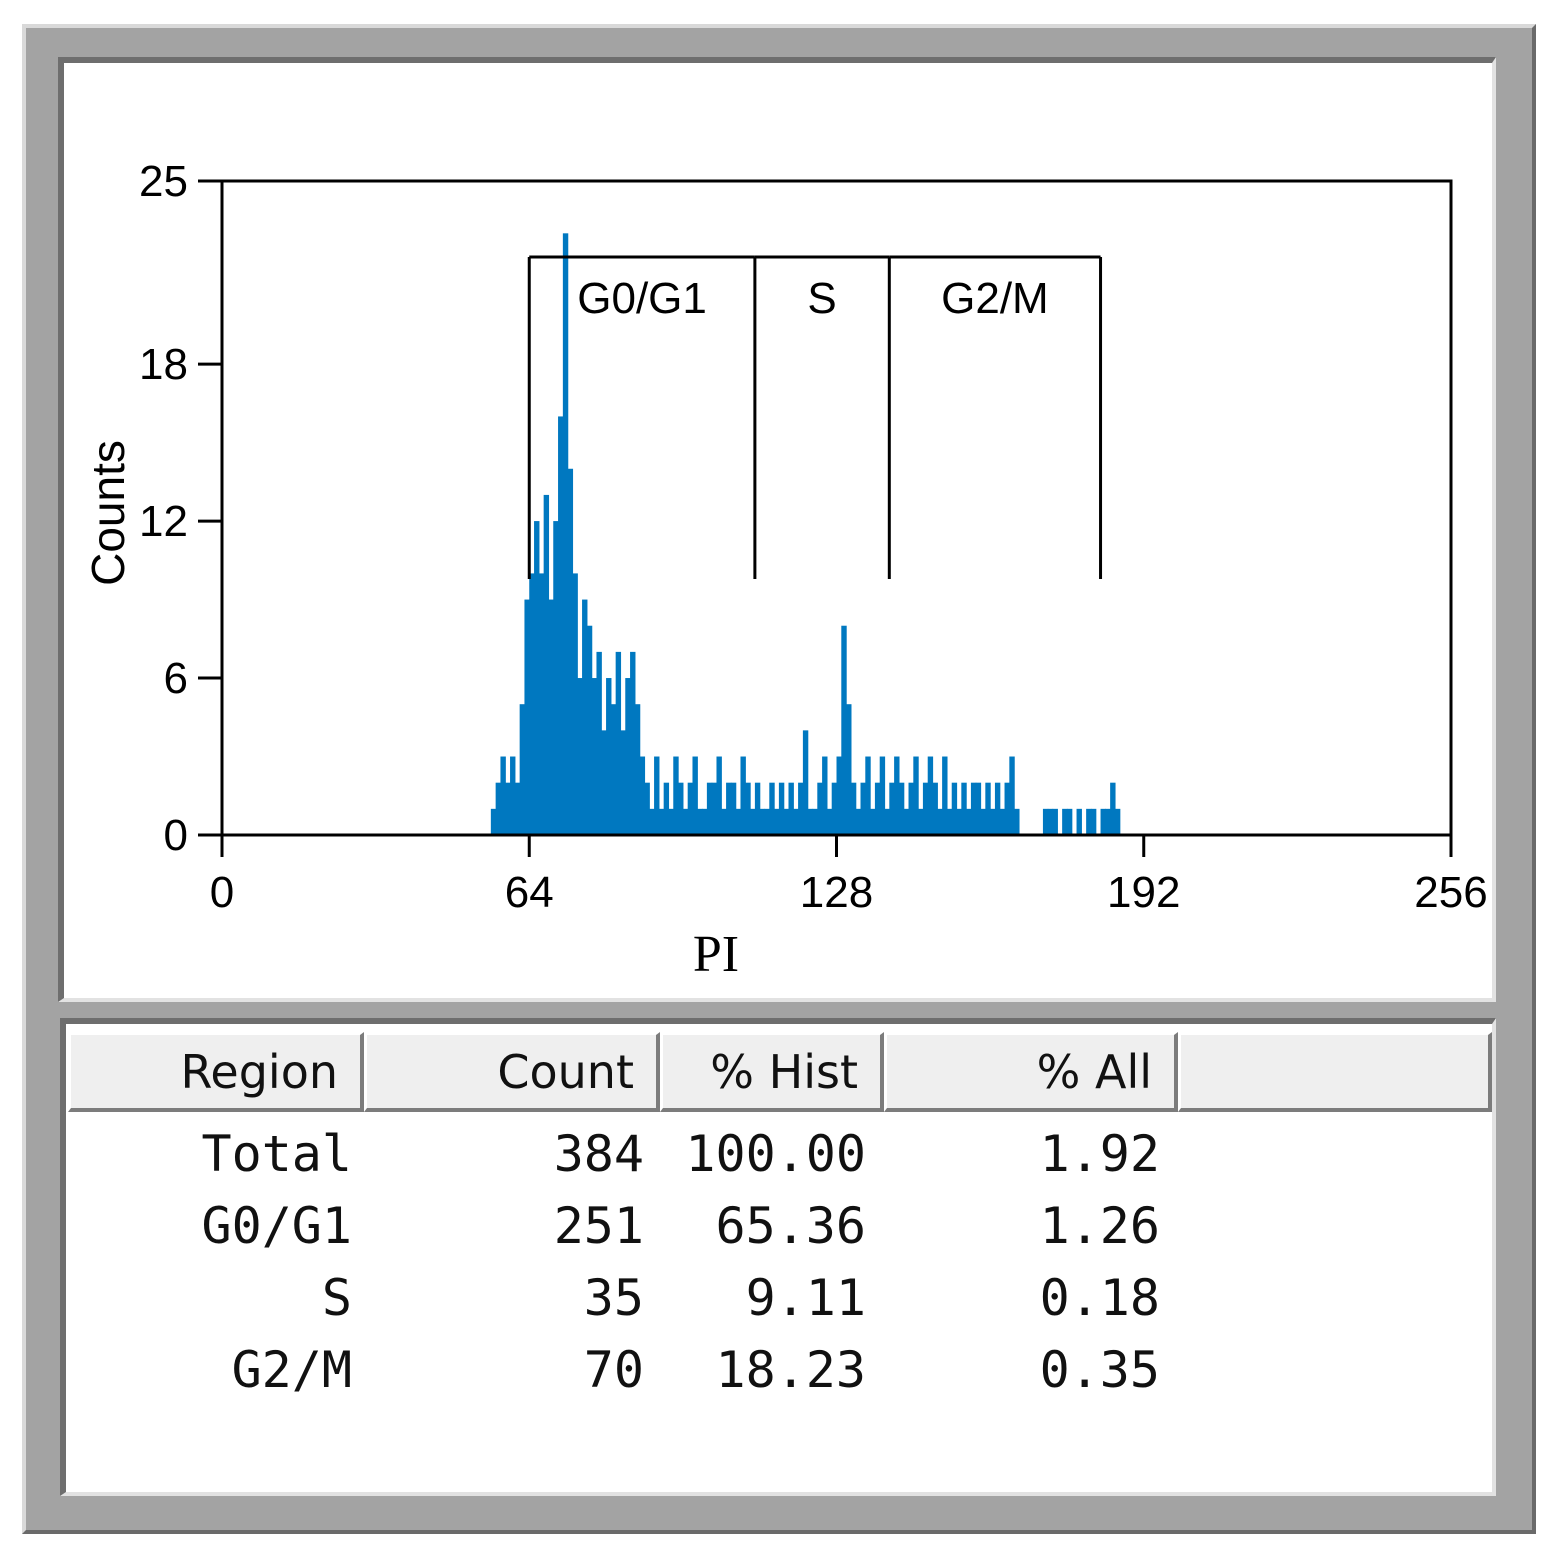 This screenshot has height=1555, width=1561. I want to click on x-axis-title: PI, so click(716, 954).